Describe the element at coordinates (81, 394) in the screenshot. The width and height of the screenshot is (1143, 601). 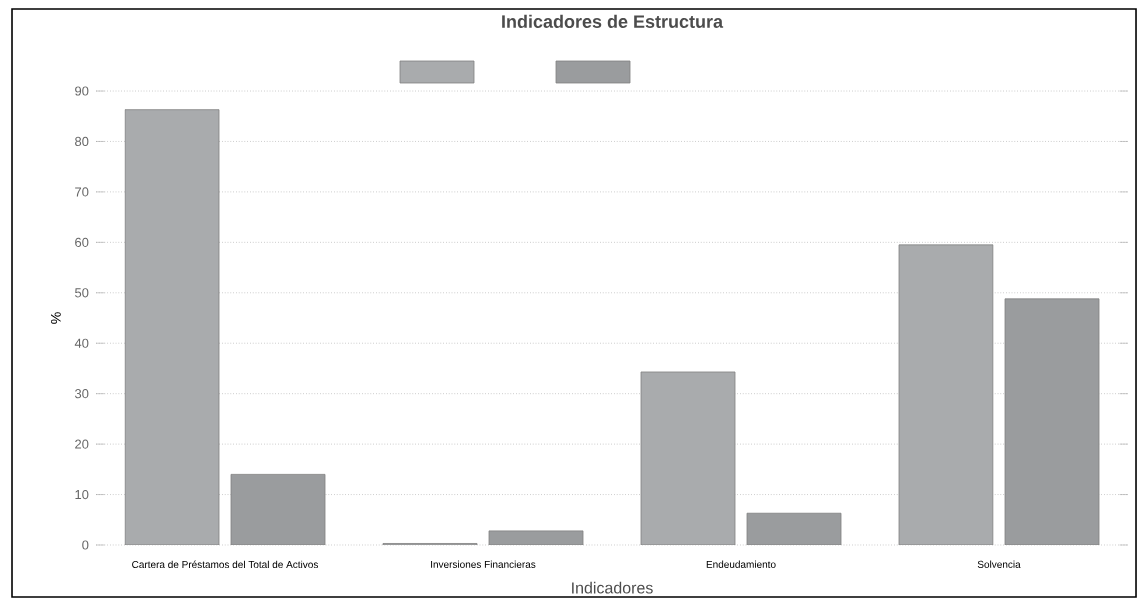
I see `y-tick-label: 30` at that location.